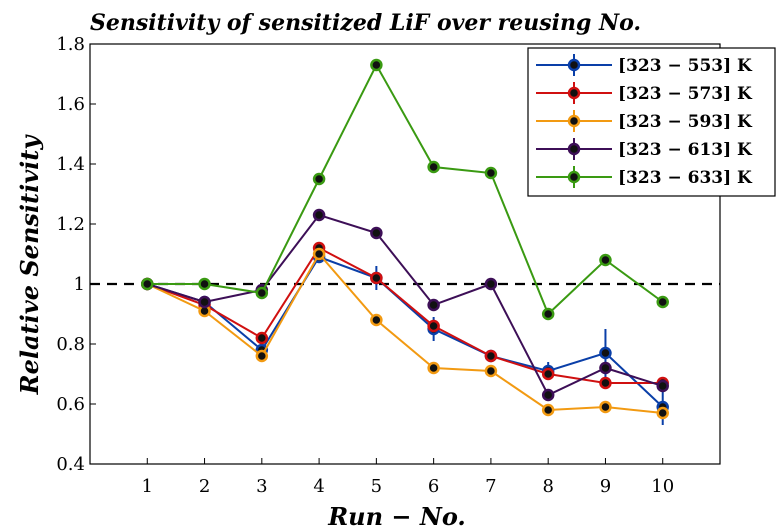  Describe the element at coordinates (70, 164) in the screenshot. I see `y-tick-label: 1.4` at that location.